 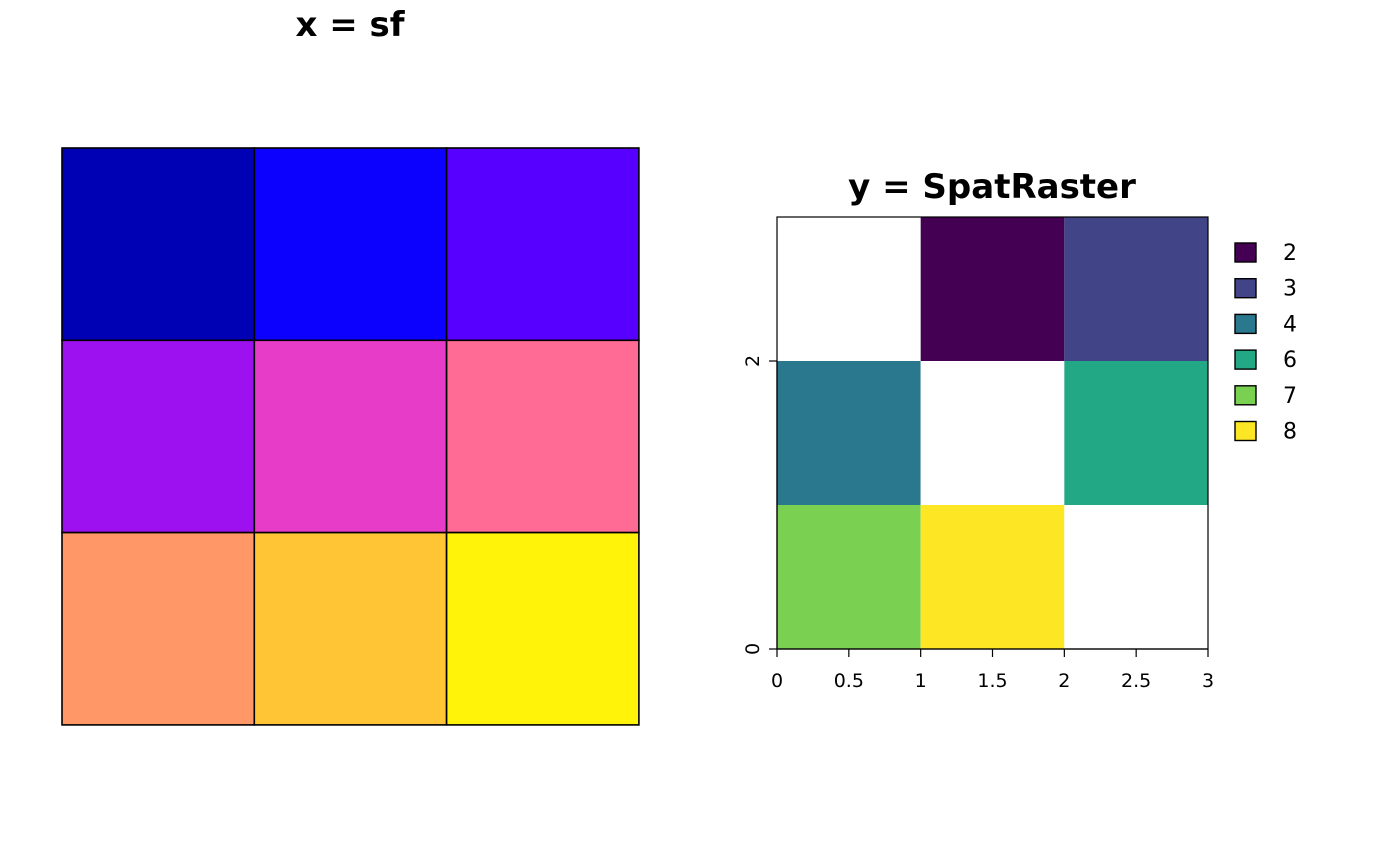 I want to click on x-tick-label: 1.5, so click(x=992, y=681).